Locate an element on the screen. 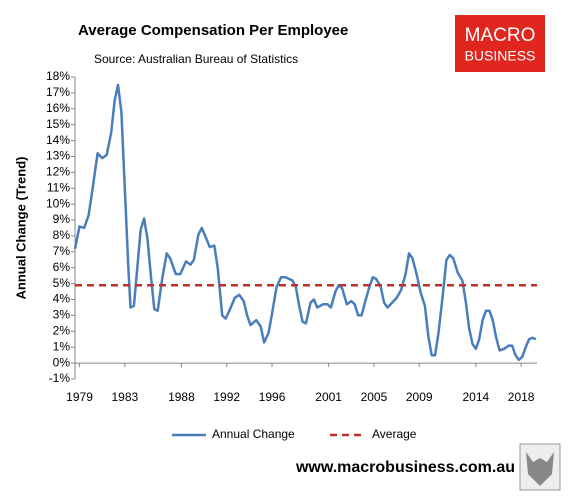  x-tick-label: 1992 is located at coordinates (226, 397).